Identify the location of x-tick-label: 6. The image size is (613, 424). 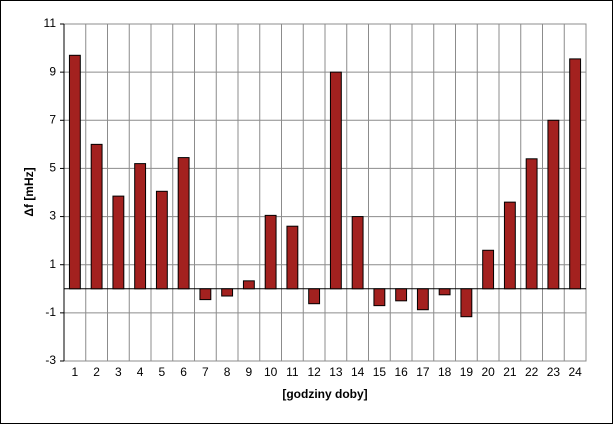
(183, 372).